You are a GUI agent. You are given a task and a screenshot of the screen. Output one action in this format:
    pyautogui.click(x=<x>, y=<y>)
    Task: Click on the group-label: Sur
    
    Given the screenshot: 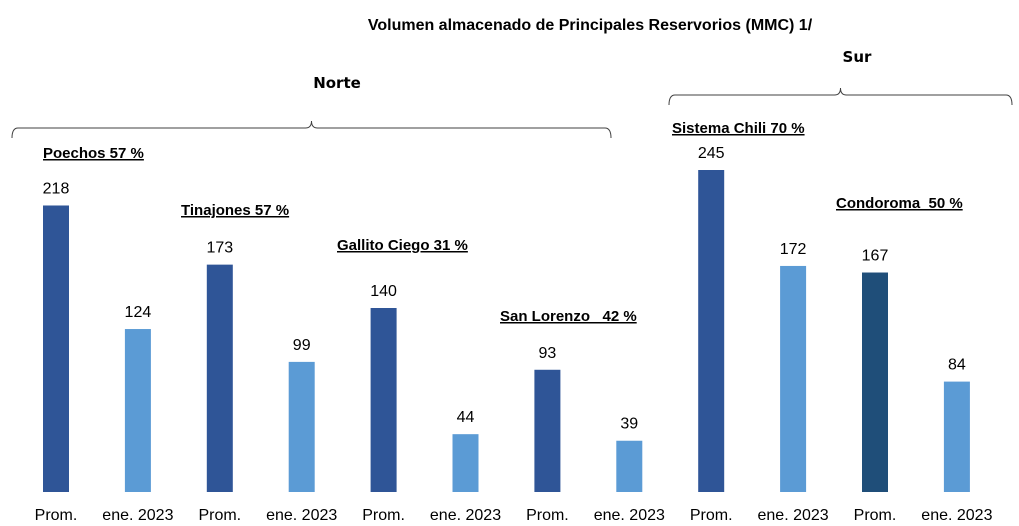 What is the action you would take?
    pyautogui.click(x=857, y=57)
    